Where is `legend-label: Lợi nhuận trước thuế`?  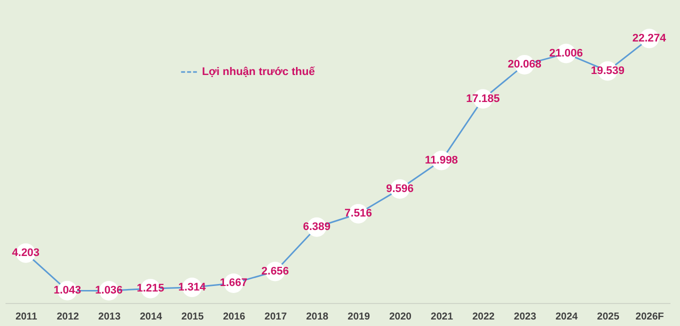 legend-label: Lợi nhuận trước thuế is located at coordinates (259, 72).